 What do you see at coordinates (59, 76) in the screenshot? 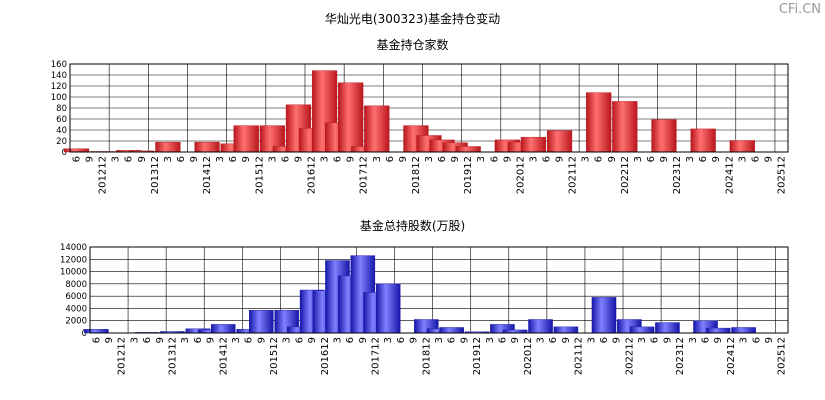
I see `y-tick-label: 140` at bounding box center [59, 76].